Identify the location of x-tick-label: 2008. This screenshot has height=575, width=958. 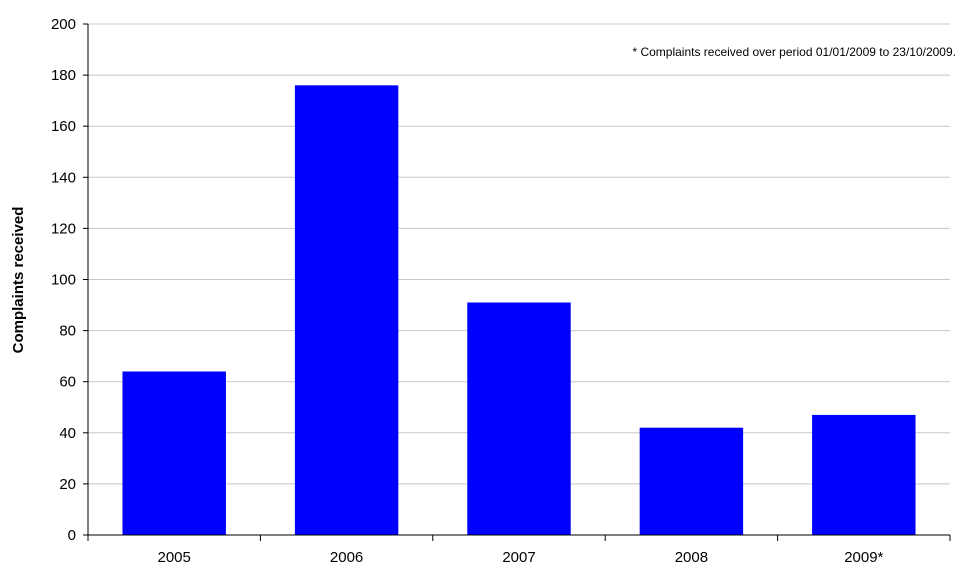
(691, 557).